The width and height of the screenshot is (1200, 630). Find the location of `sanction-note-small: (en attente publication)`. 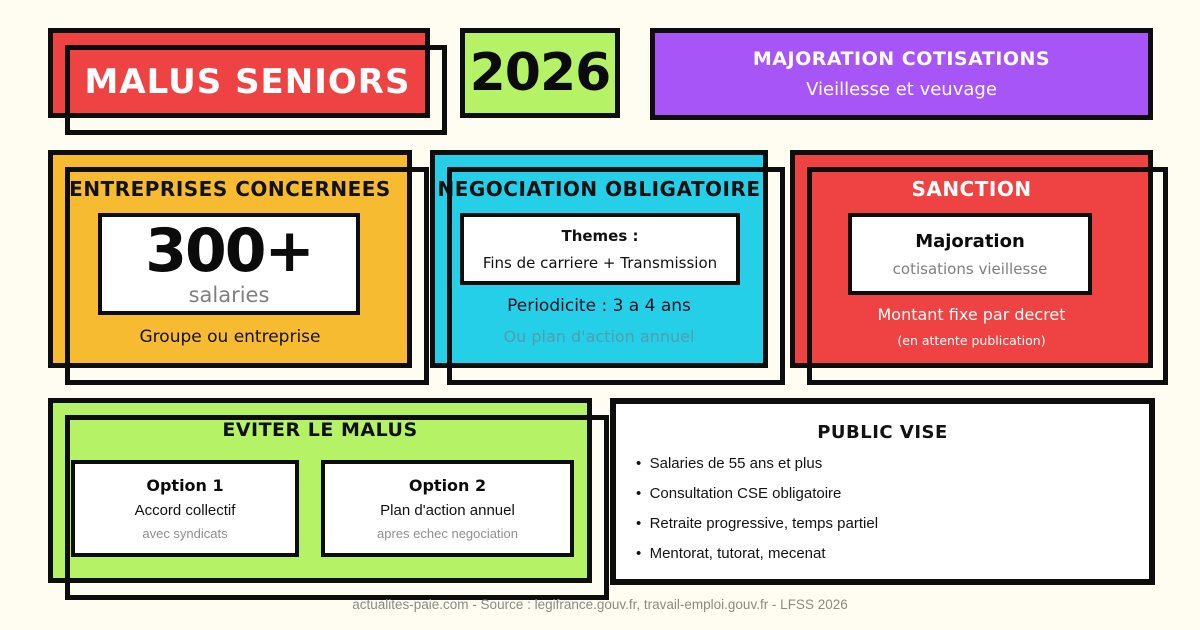

sanction-note-small: (en attente publication) is located at coordinates (971, 340).